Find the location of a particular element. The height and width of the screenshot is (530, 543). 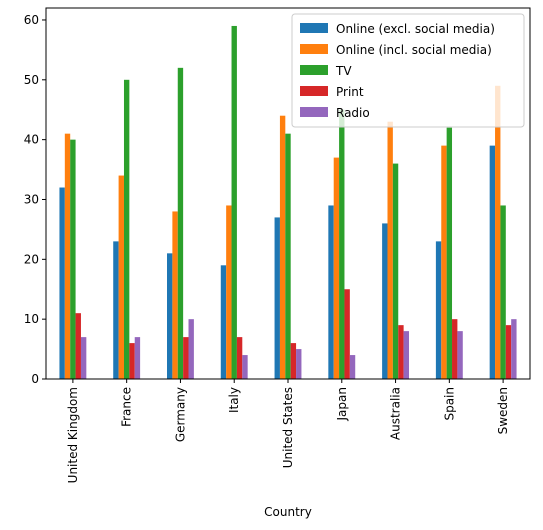

bar-5-sweden is located at coordinates (514, 349).